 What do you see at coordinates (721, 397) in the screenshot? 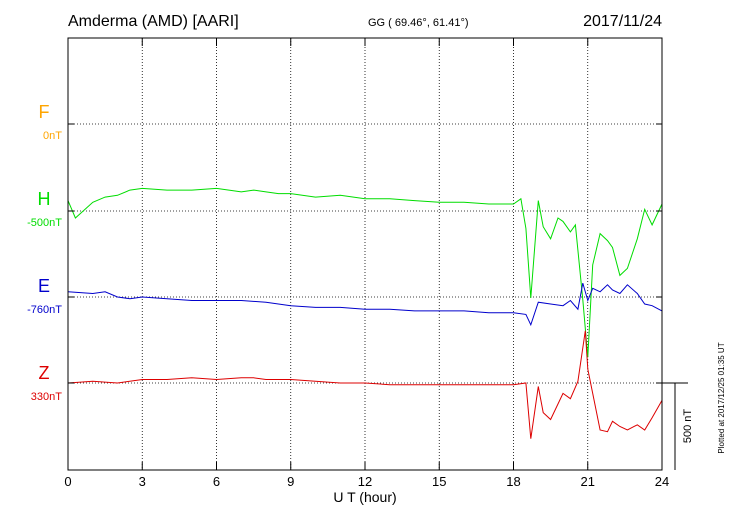
I see `plotted-timestamp: Plotted at 2017/12/25 01:35 UT` at bounding box center [721, 397].